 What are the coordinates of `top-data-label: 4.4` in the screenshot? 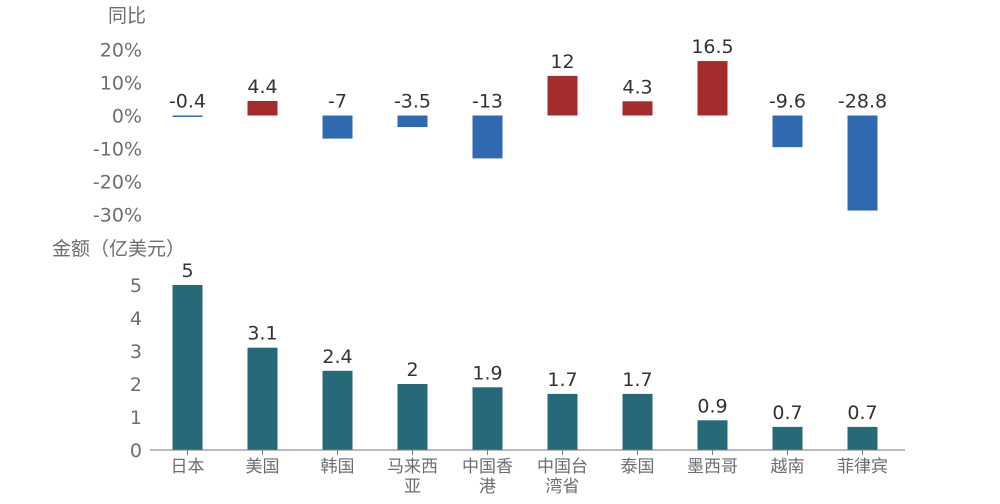 It's located at (262, 87).